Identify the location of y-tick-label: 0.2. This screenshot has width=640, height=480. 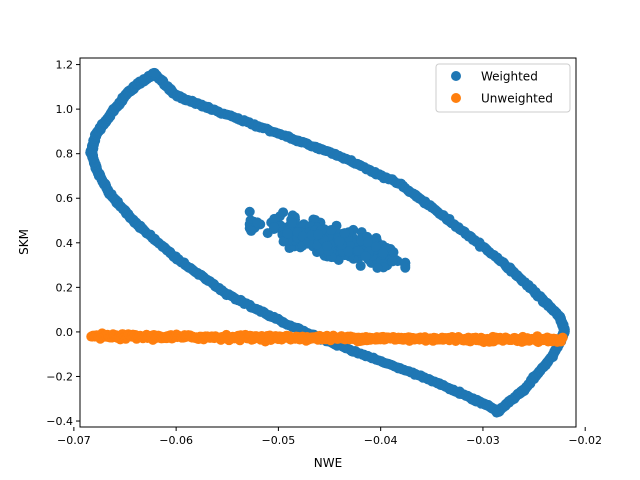
(65, 287).